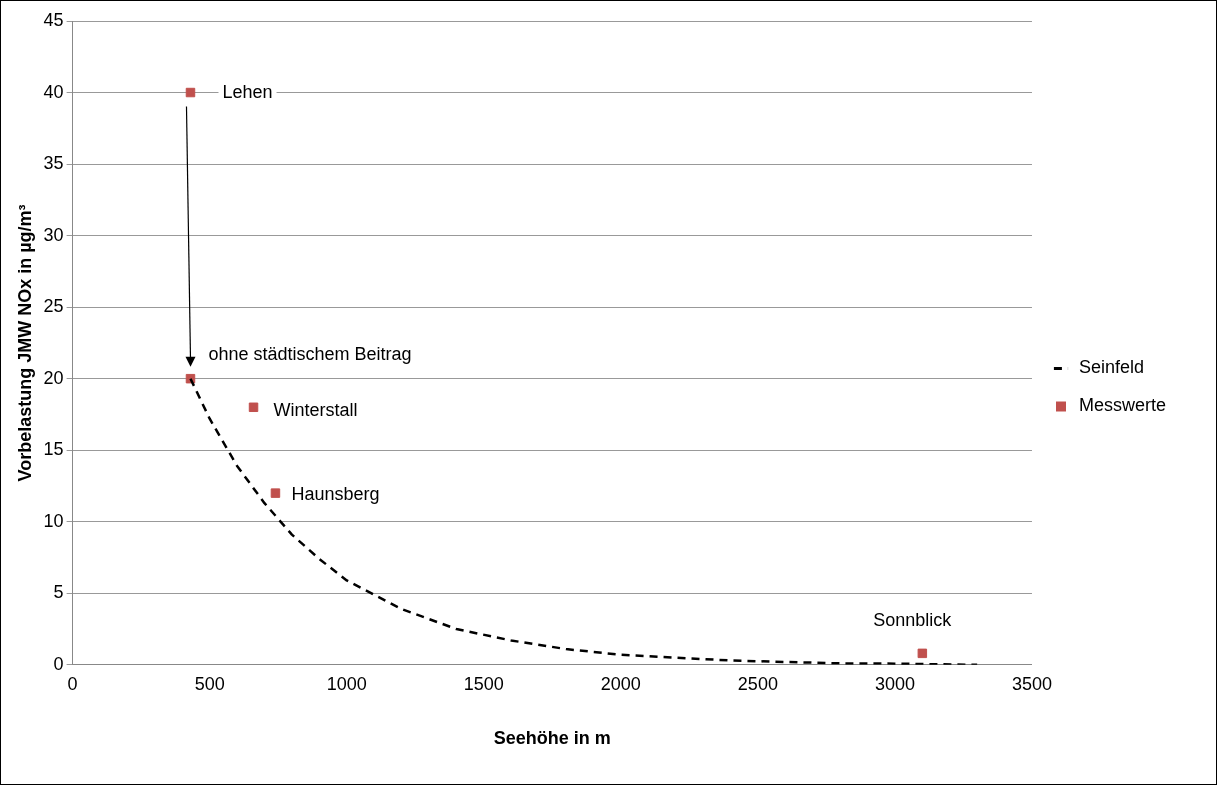 Image resolution: width=1217 pixels, height=785 pixels. Describe the element at coordinates (53, 163) in the screenshot. I see `y-tick-label: 35` at that location.